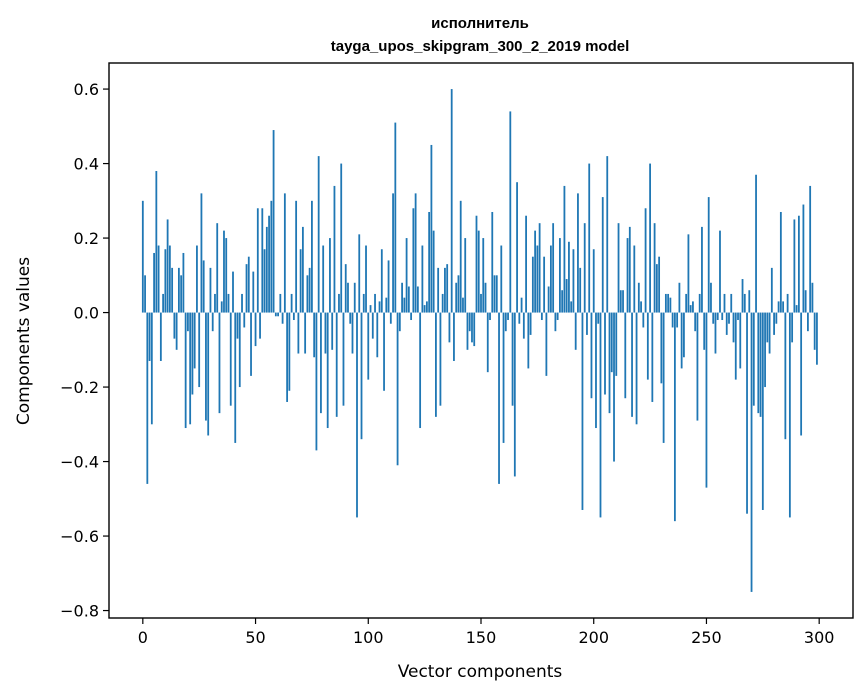  I want to click on x-tick-label: 100, so click(368, 637).